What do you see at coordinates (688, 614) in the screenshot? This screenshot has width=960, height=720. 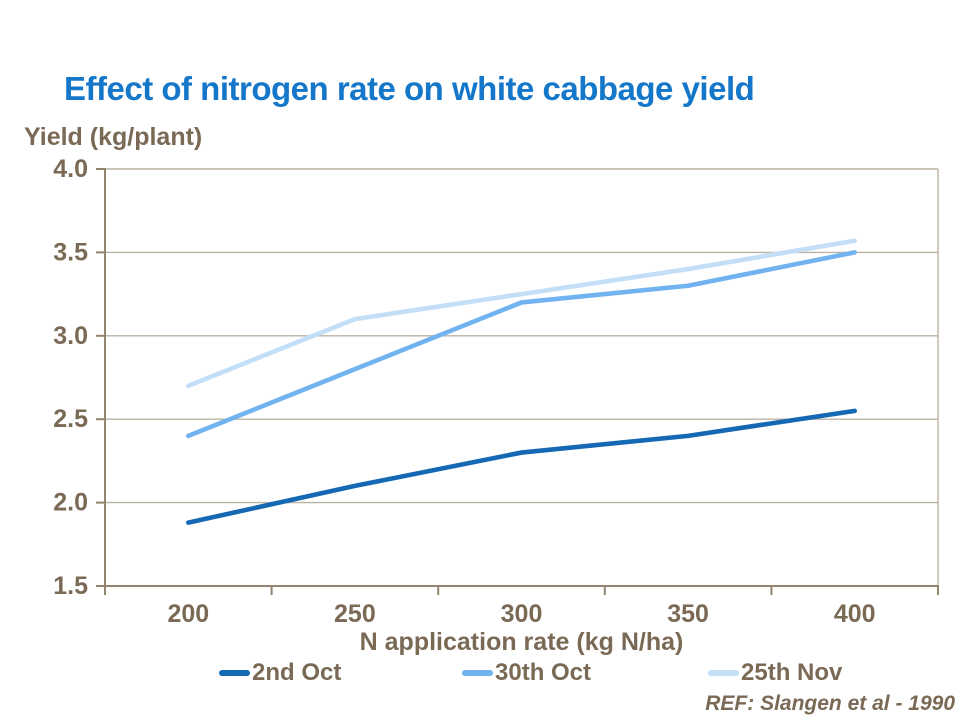 I see `x-tick-label: 350` at bounding box center [688, 614].